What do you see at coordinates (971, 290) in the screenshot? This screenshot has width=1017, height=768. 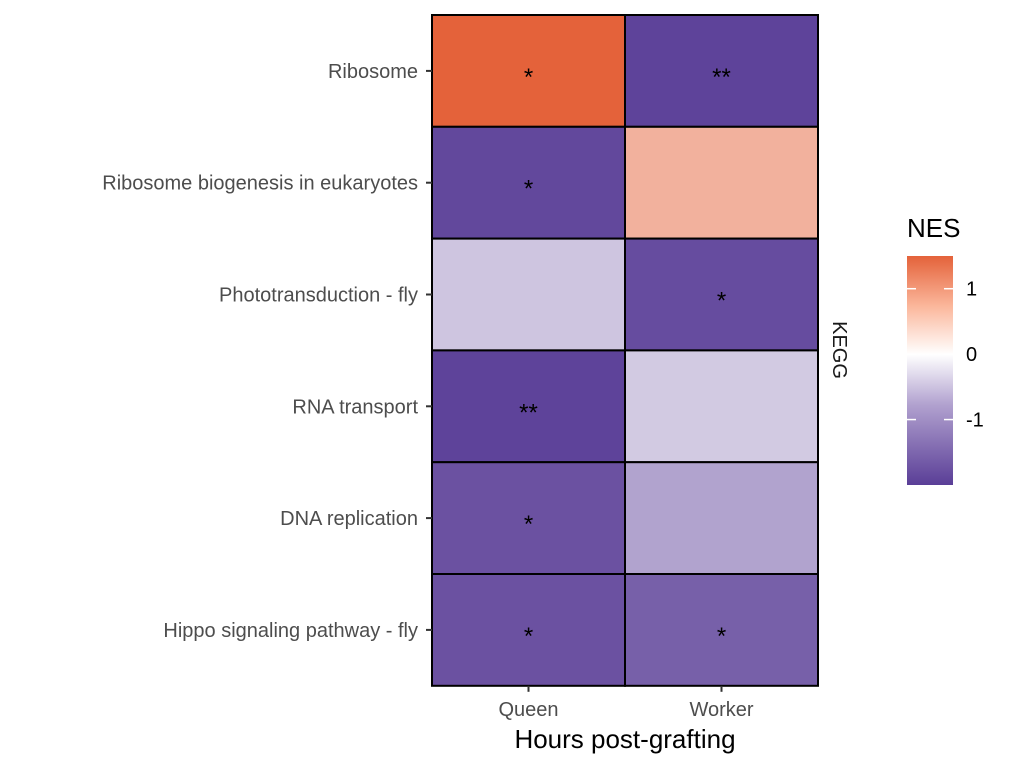 I see `legend-tick-label: 1` at bounding box center [971, 290].